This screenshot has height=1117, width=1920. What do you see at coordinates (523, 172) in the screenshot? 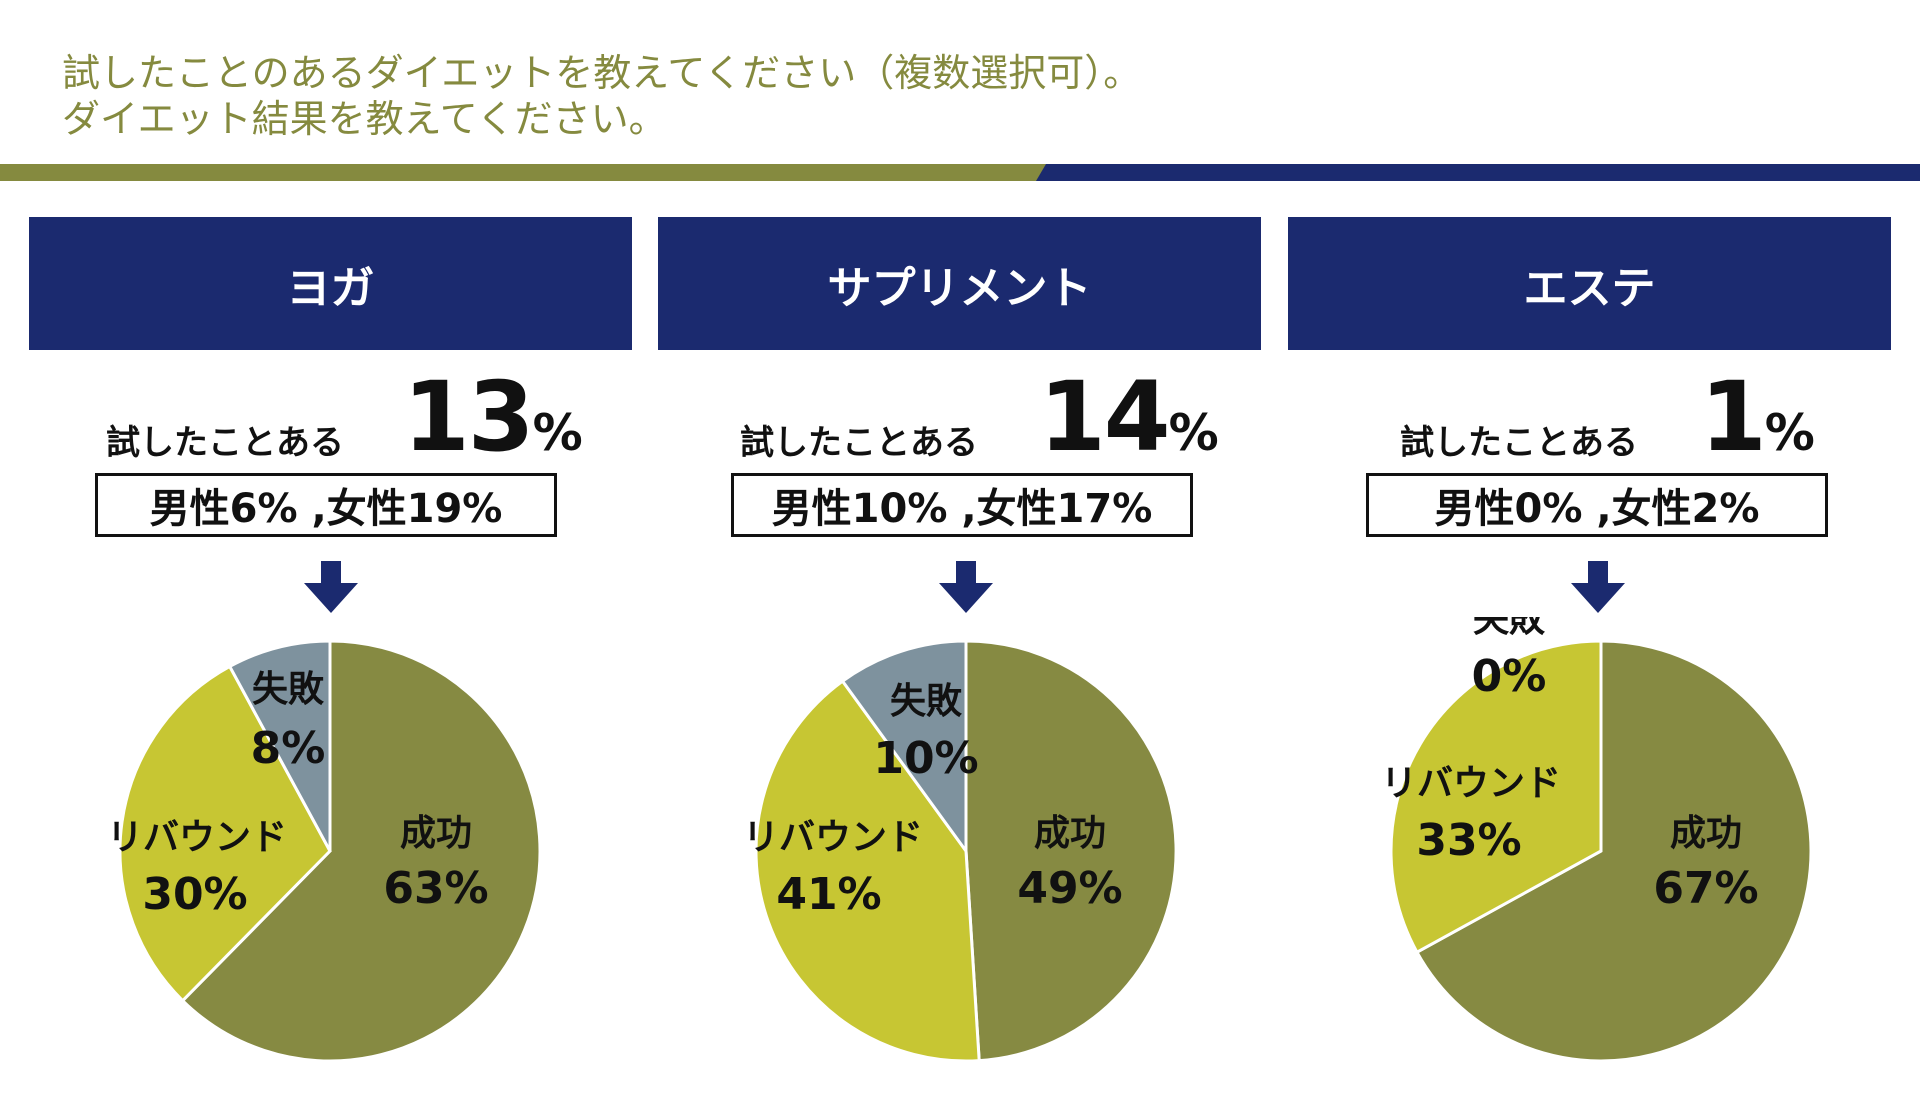
I see `divider-olive` at bounding box center [523, 172].